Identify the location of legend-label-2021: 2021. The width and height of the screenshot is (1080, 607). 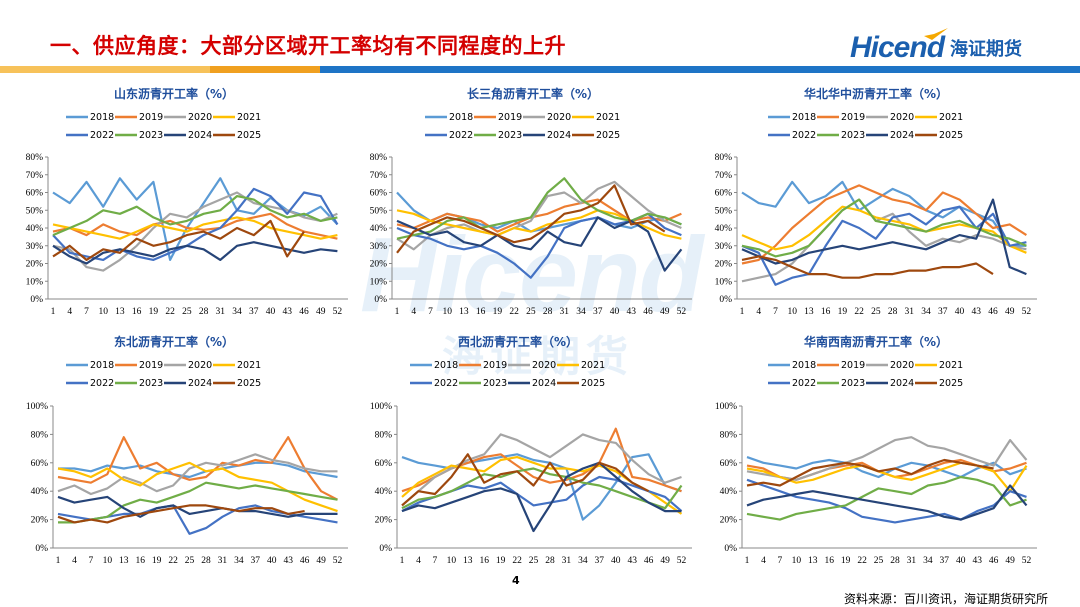
(951, 365).